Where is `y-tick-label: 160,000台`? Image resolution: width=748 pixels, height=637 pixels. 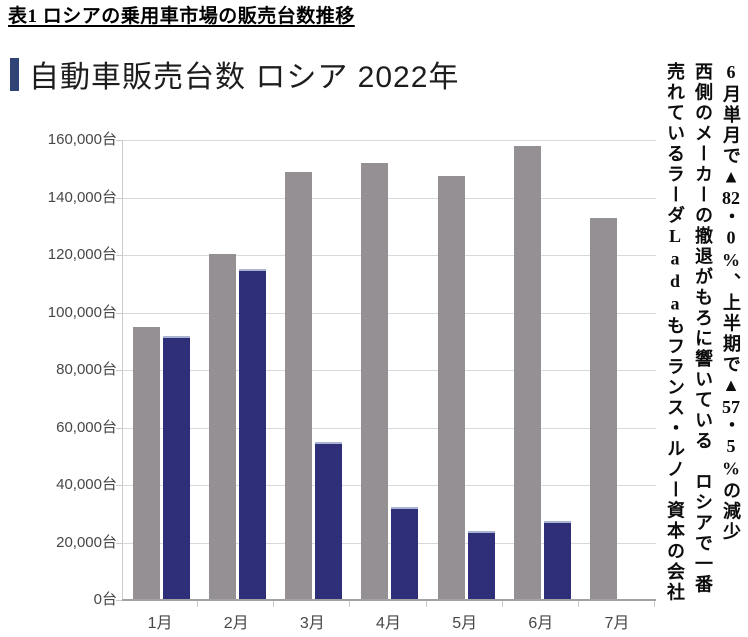
y-tick-label: 160,000台 is located at coordinates (82, 139).